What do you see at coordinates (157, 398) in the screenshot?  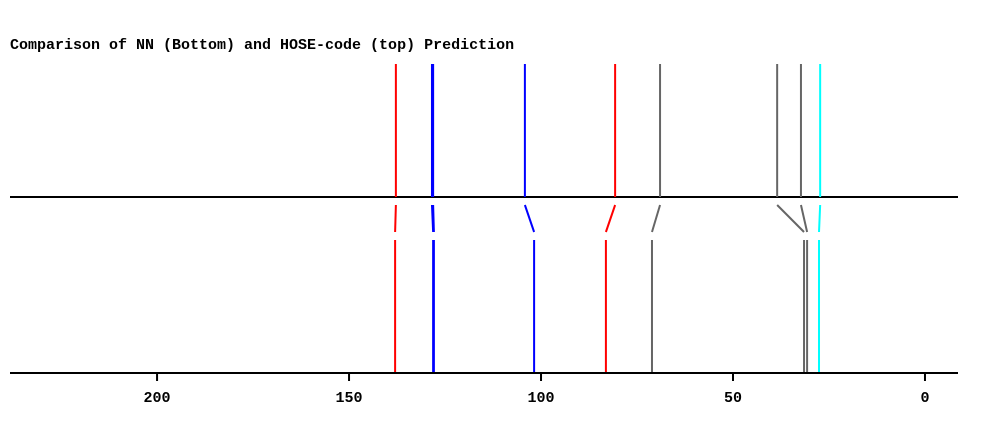 I see `x-tick-label: 200` at bounding box center [157, 398].